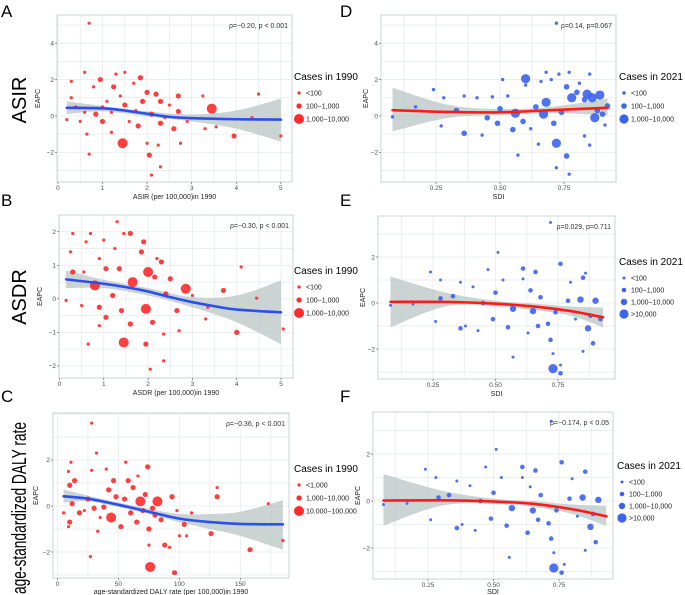 Image resolution: width=685 pixels, height=595 pixels. I want to click on legend-key-icon, so click(299, 287).